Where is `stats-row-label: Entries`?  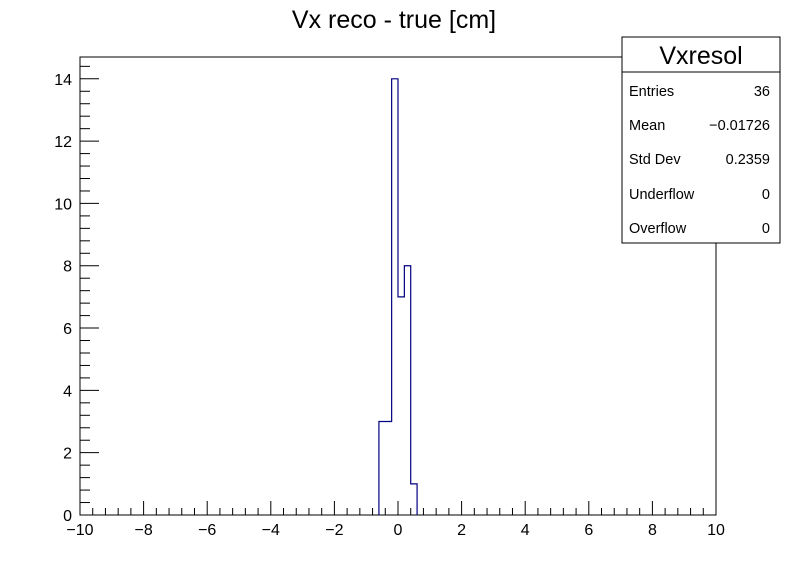 stats-row-label: Entries is located at coordinates (651, 92).